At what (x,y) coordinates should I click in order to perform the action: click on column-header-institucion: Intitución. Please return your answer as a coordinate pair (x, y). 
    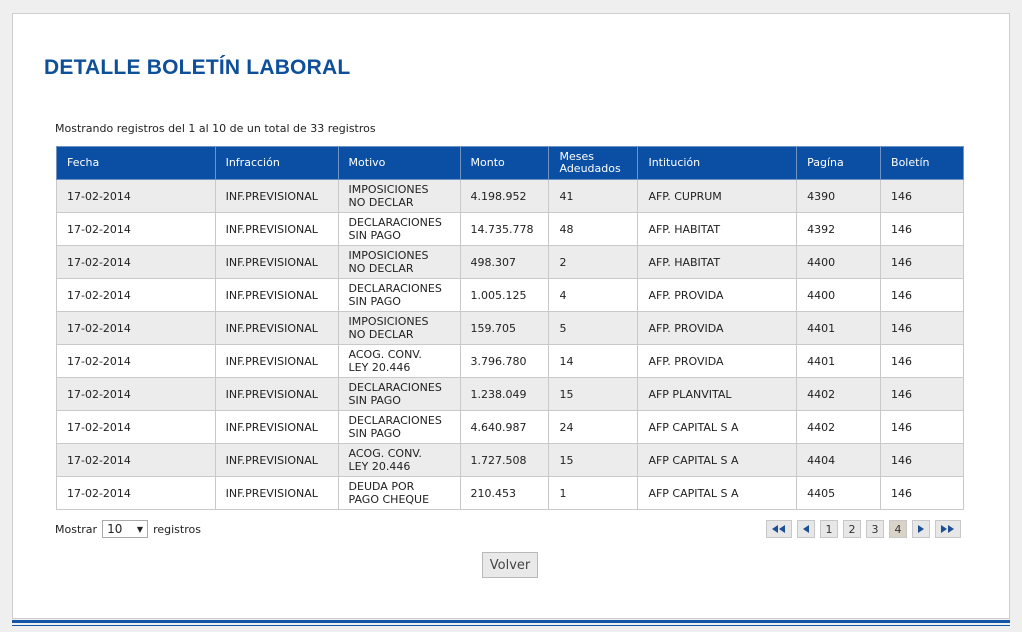
    Looking at the image, I should click on (717, 163).